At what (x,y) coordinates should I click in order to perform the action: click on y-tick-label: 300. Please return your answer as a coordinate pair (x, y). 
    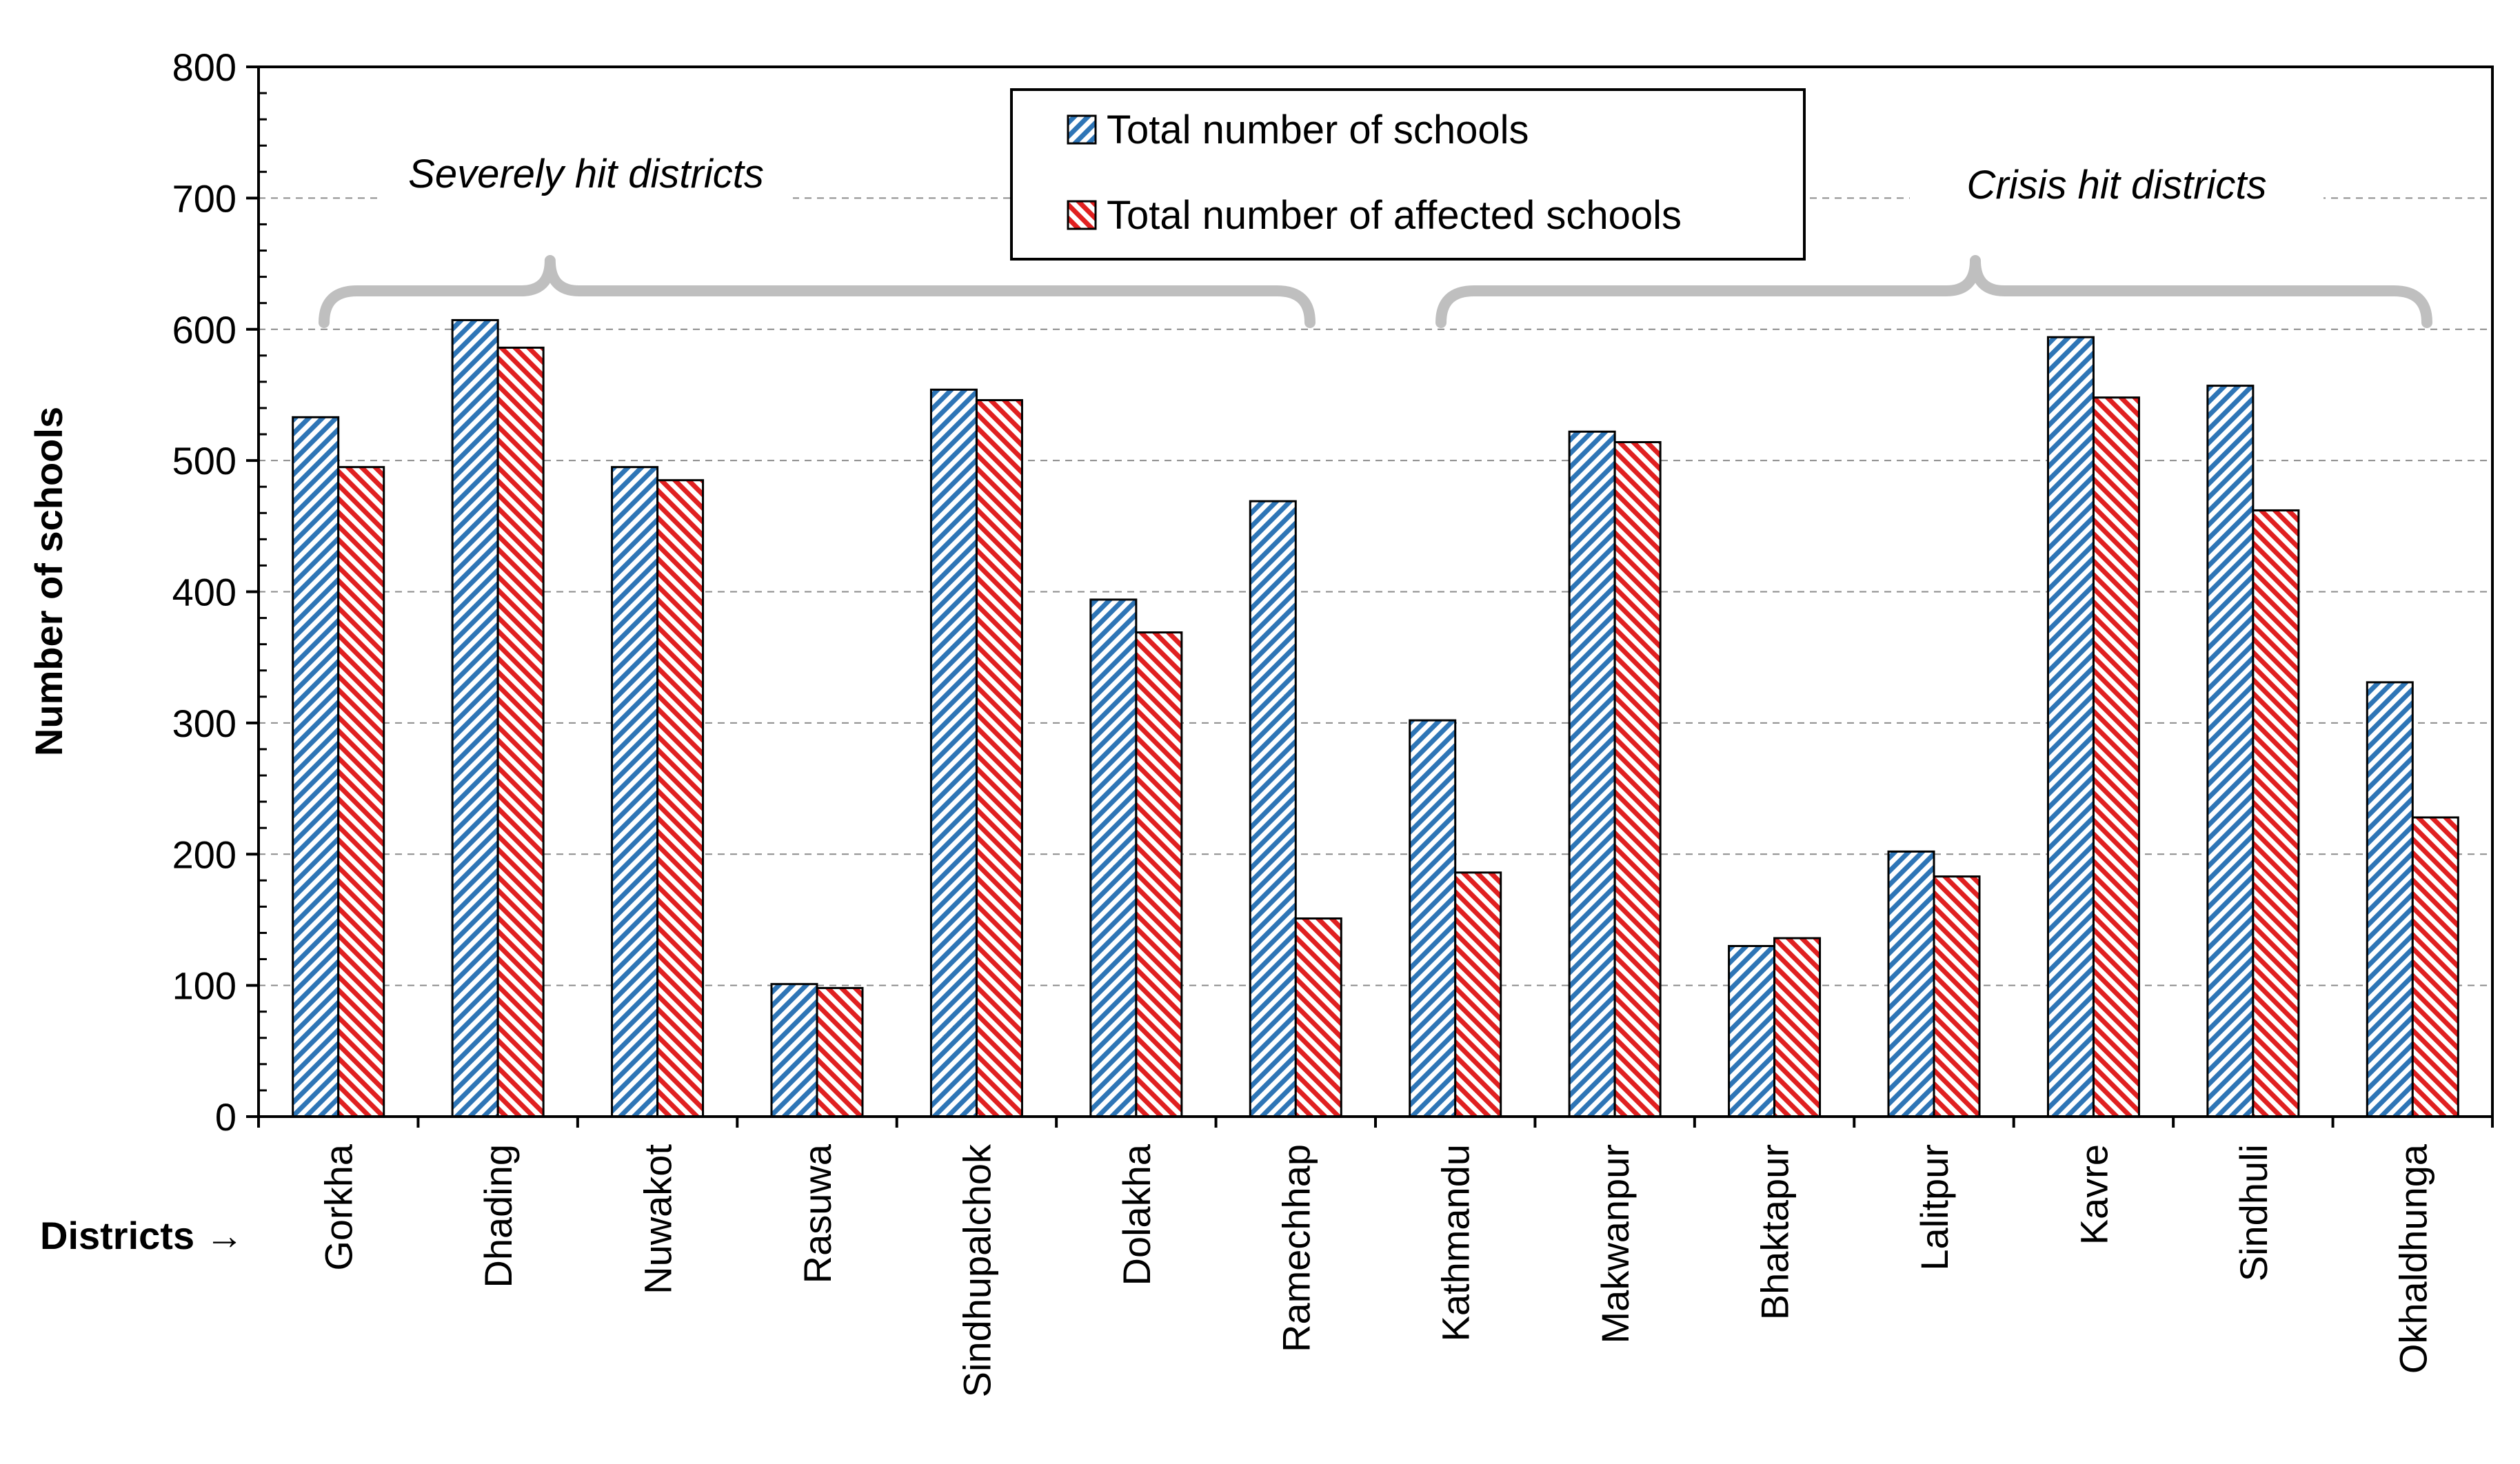
    Looking at the image, I should click on (204, 723).